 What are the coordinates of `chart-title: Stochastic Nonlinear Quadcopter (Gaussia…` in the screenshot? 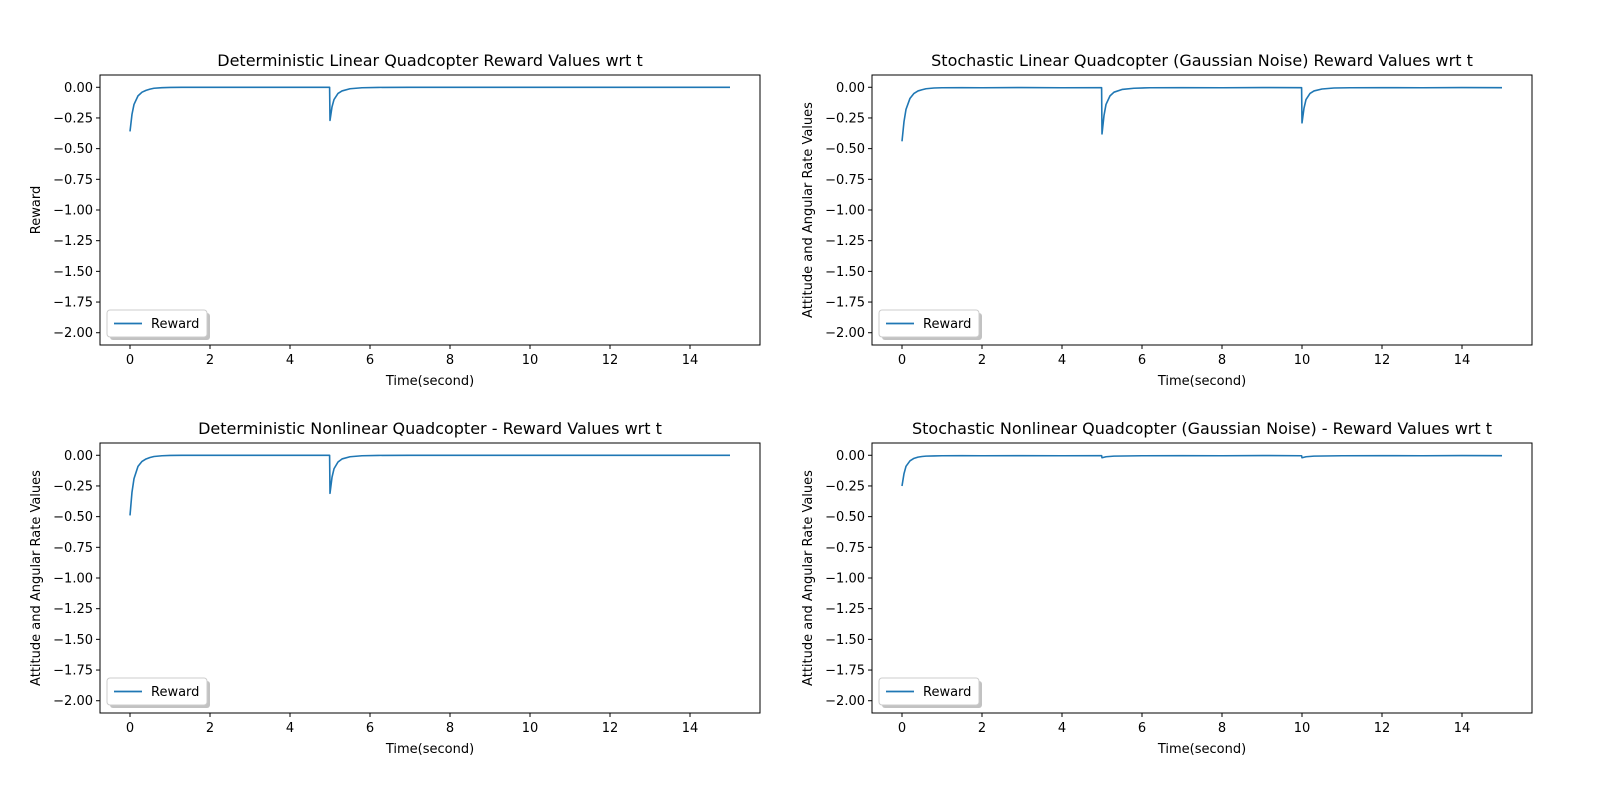 It's located at (1202, 428).